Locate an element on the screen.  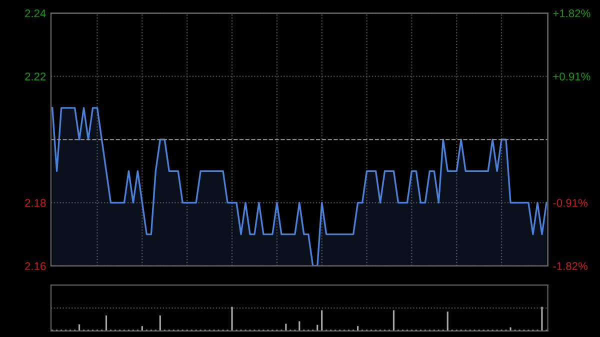
y2-tick-label: +1.82% is located at coordinates (571, 13).